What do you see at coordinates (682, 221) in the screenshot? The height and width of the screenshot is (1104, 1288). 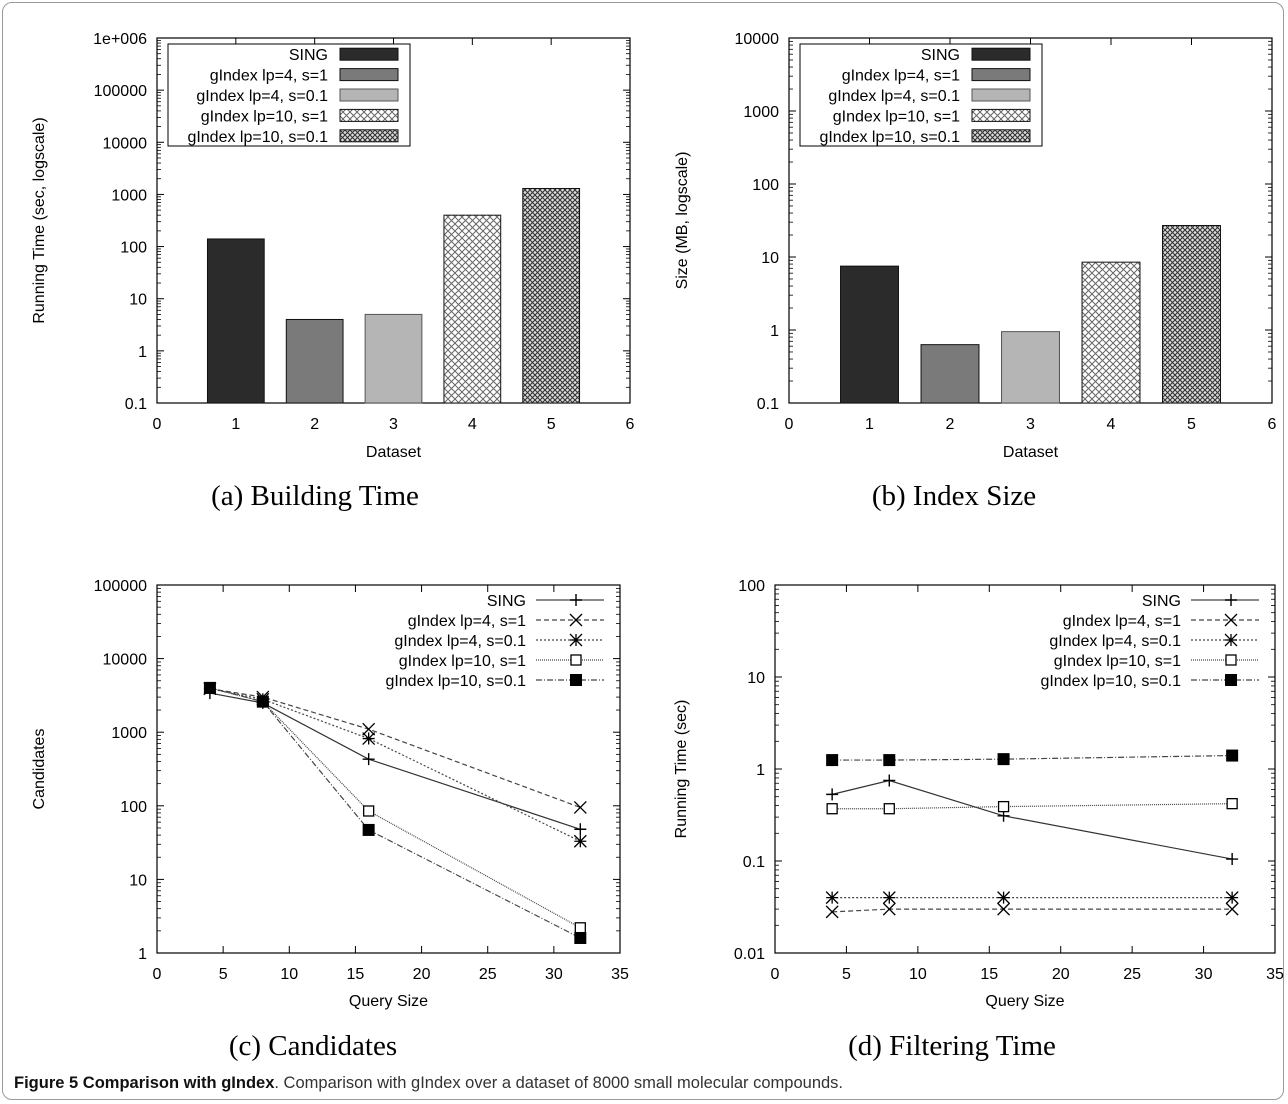 I see `y-axis-label: Size (MB, logscale)` at bounding box center [682, 221].